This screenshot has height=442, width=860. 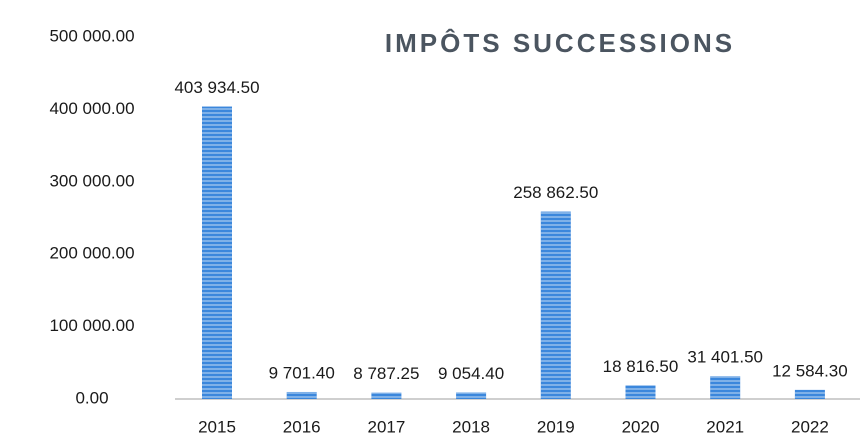 I want to click on data-label: 403 934.50, so click(x=216, y=87).